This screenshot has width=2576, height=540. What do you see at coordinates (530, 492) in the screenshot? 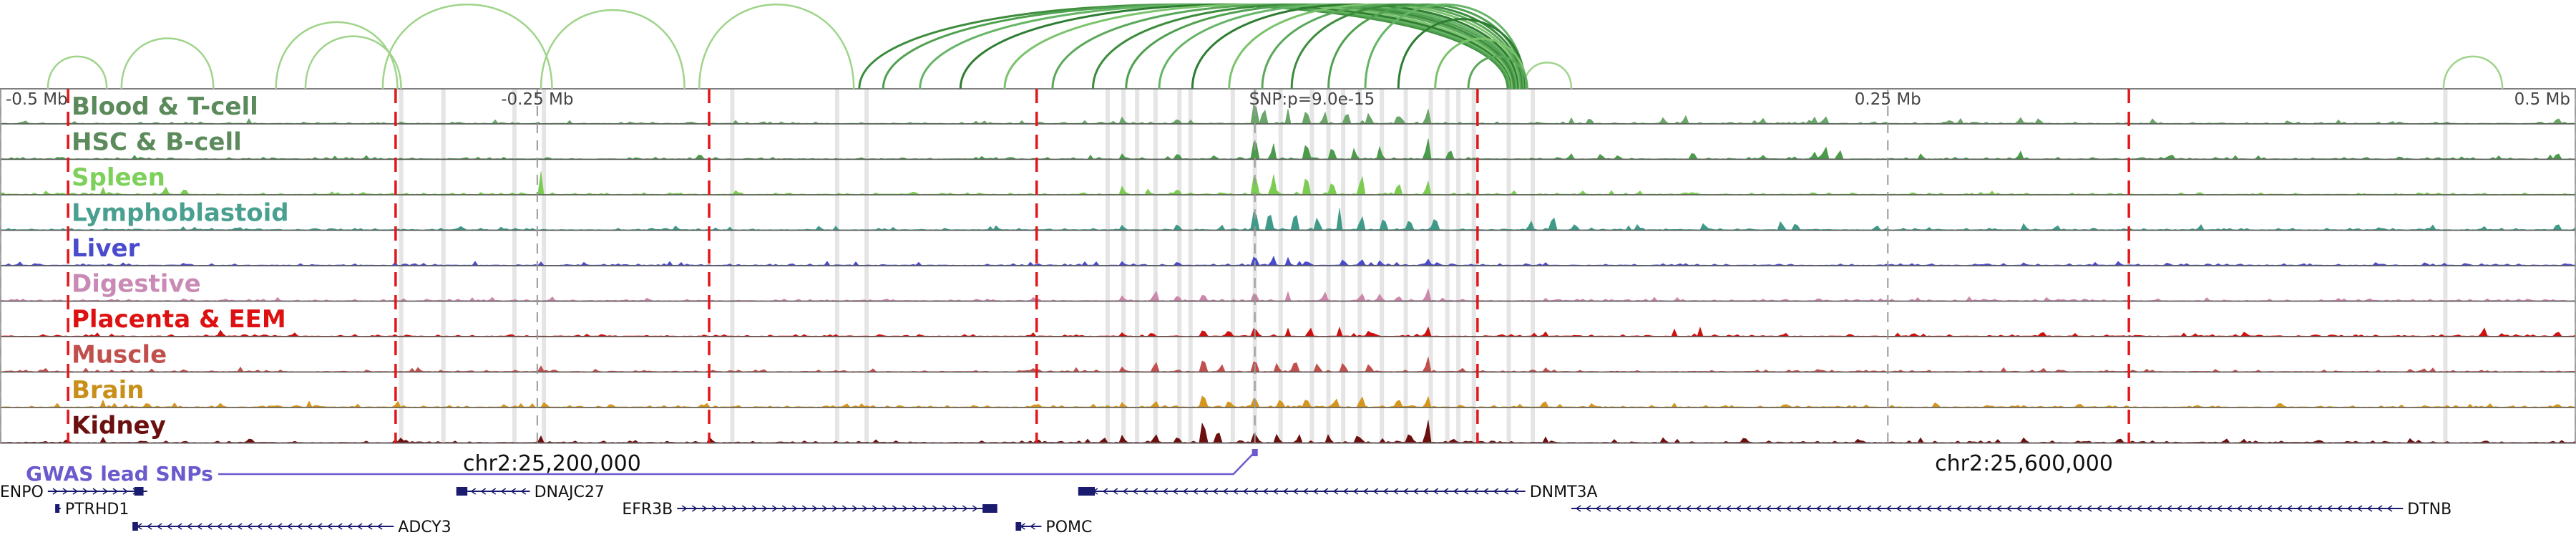
I see `gene-dnajc27: DNAJC27` at bounding box center [530, 492].